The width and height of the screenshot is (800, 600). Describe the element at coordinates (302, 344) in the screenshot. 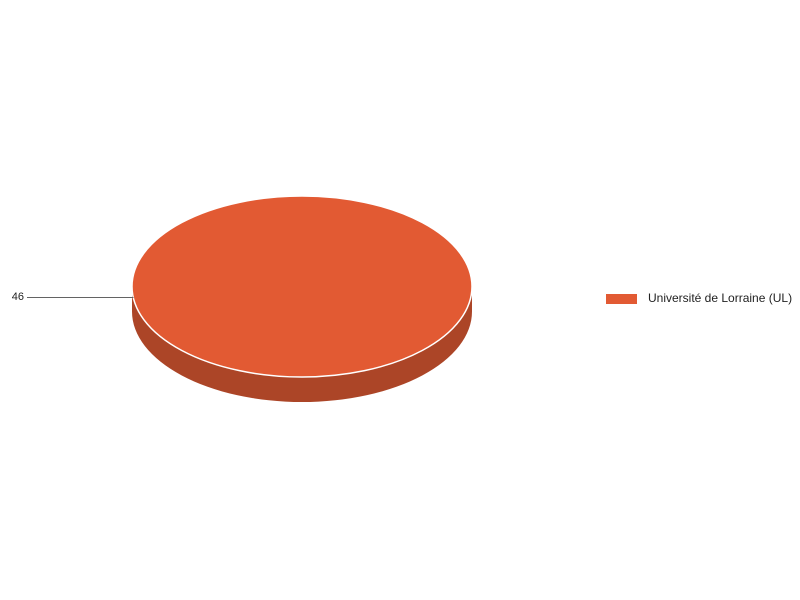

I see `pie-slice-side` at that location.